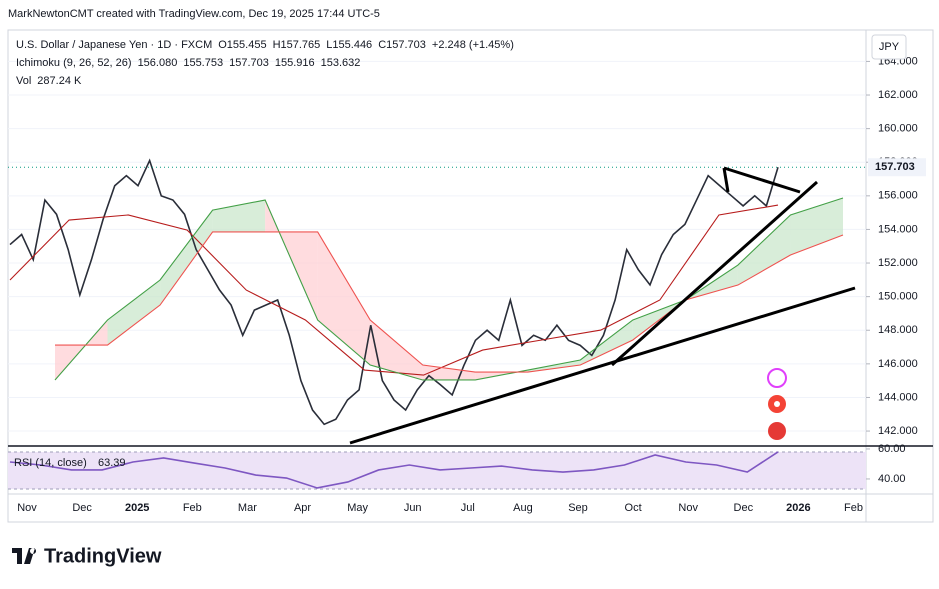 The image size is (939, 589). What do you see at coordinates (50, 463) in the screenshot?
I see `pane-title: RSI (14, close)` at bounding box center [50, 463].